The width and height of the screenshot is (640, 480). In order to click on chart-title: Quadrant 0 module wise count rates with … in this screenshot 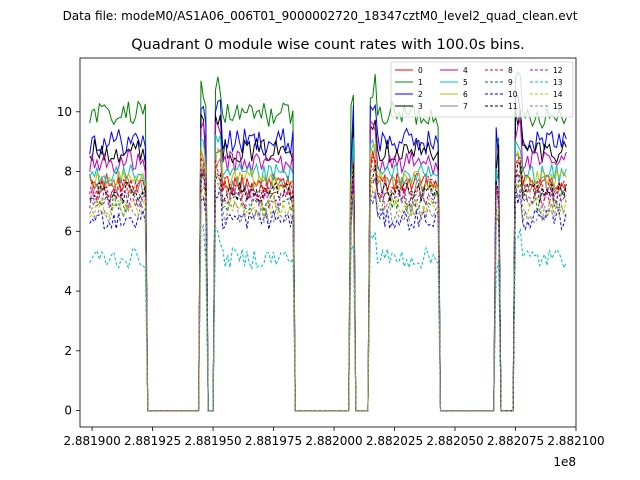, I will do `click(328, 45)`.